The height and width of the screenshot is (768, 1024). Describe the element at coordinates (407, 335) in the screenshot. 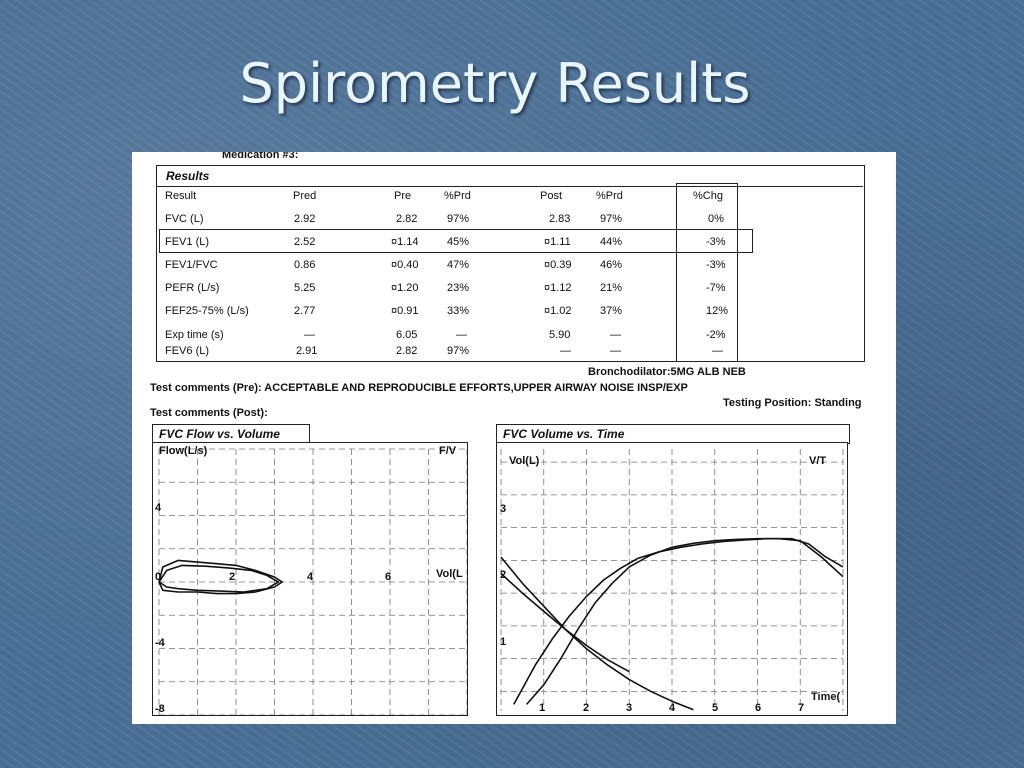

I see `row-exp-time-pre: 6.05` at that location.